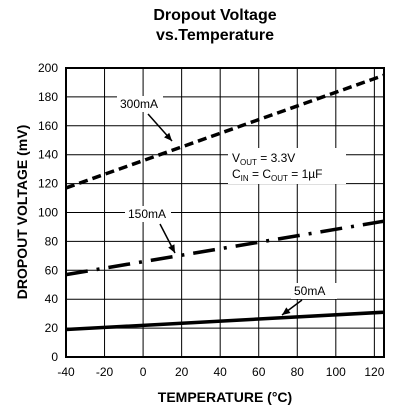  What do you see at coordinates (48, 155) in the screenshot?
I see `y-tick-label: 140` at bounding box center [48, 155].